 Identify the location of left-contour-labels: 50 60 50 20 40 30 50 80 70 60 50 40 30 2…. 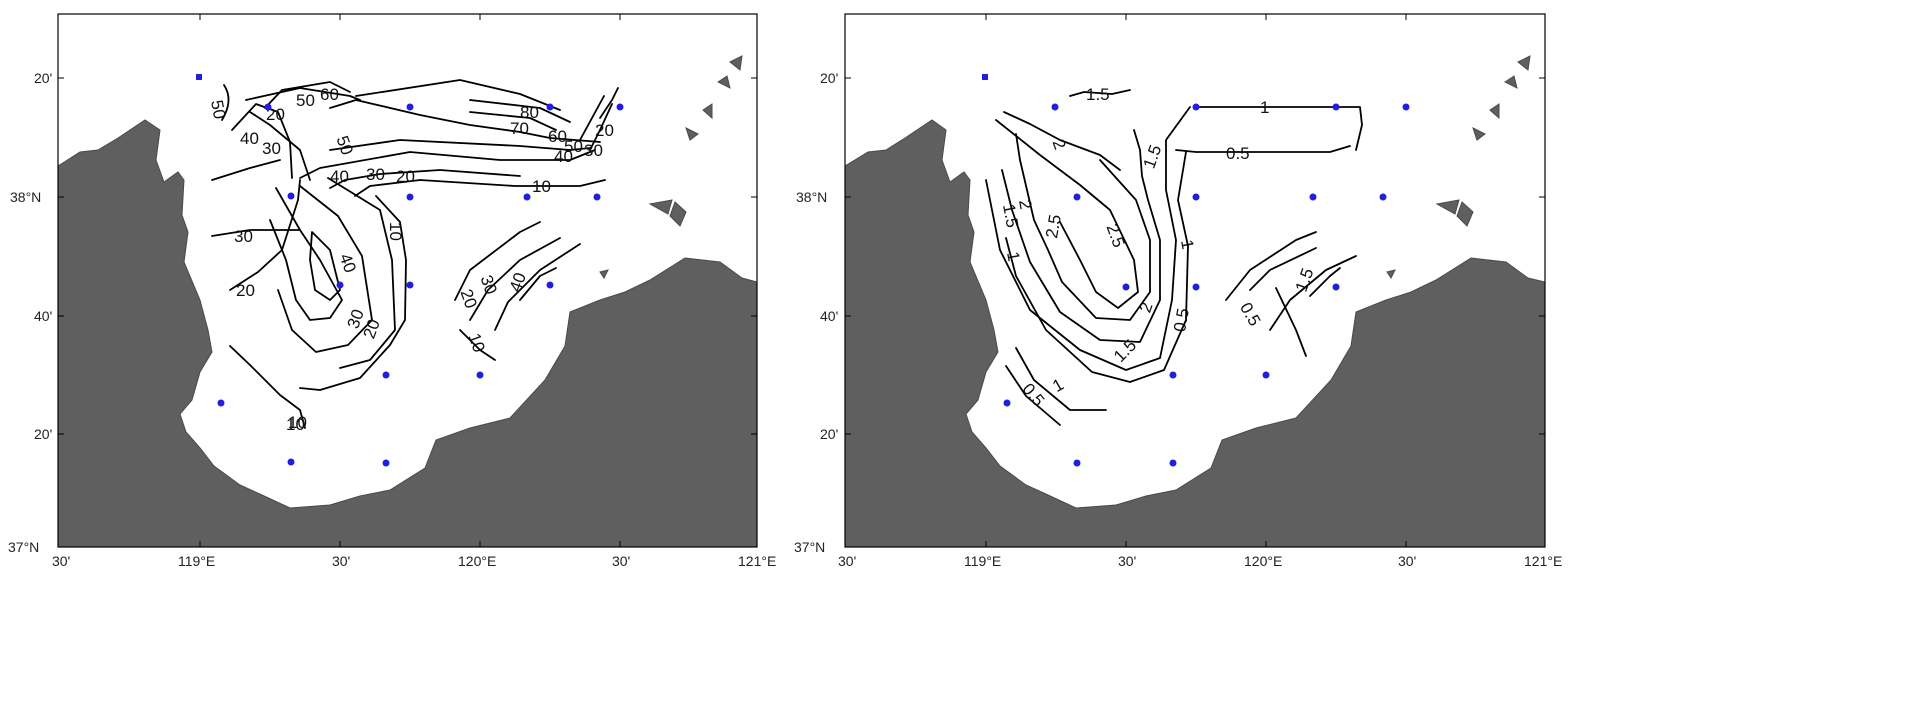
(410, 259).